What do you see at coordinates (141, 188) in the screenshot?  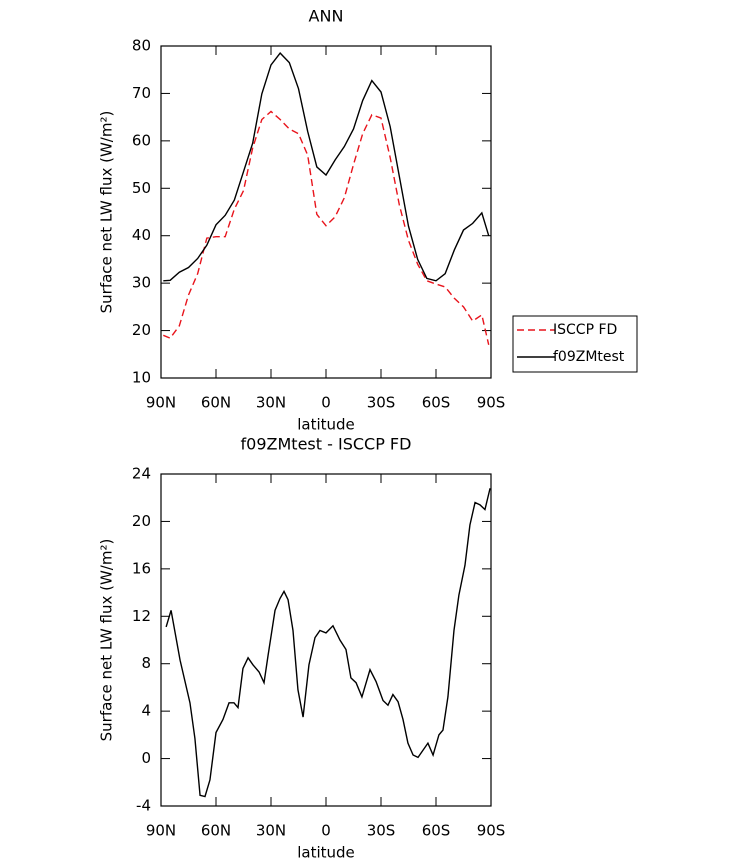 I see `y-tick-label: 50` at bounding box center [141, 188].